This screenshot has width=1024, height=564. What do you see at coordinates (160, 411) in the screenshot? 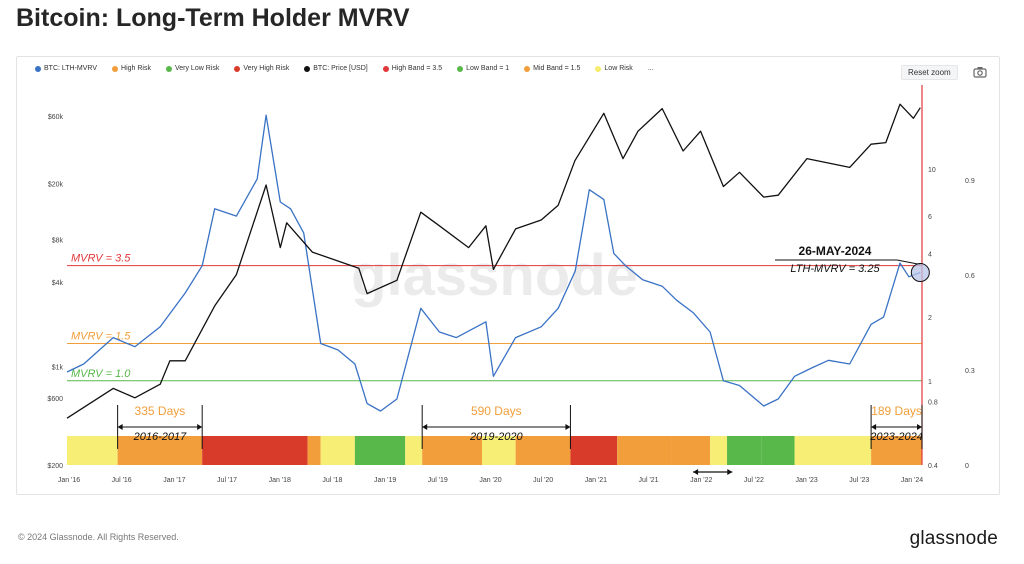
I see `period-duration-label: 335 Days` at bounding box center [160, 411].